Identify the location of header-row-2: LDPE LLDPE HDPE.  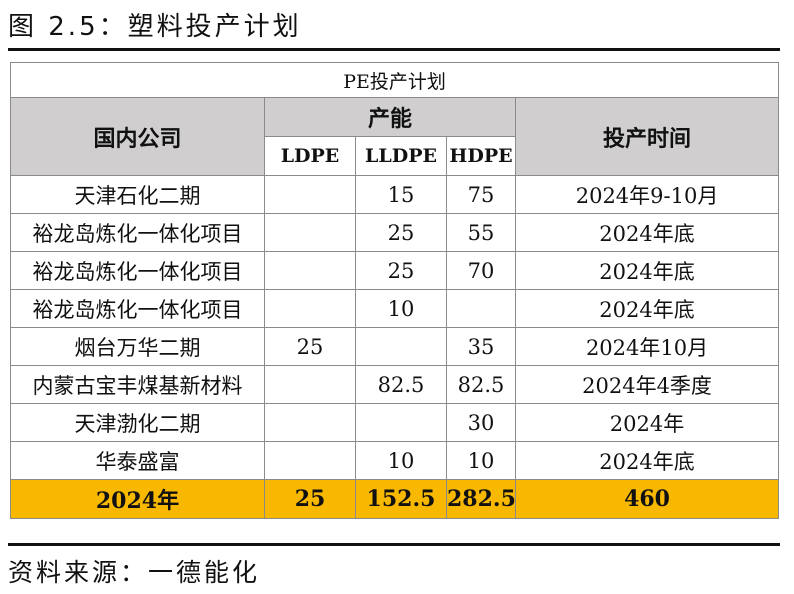
(395, 156).